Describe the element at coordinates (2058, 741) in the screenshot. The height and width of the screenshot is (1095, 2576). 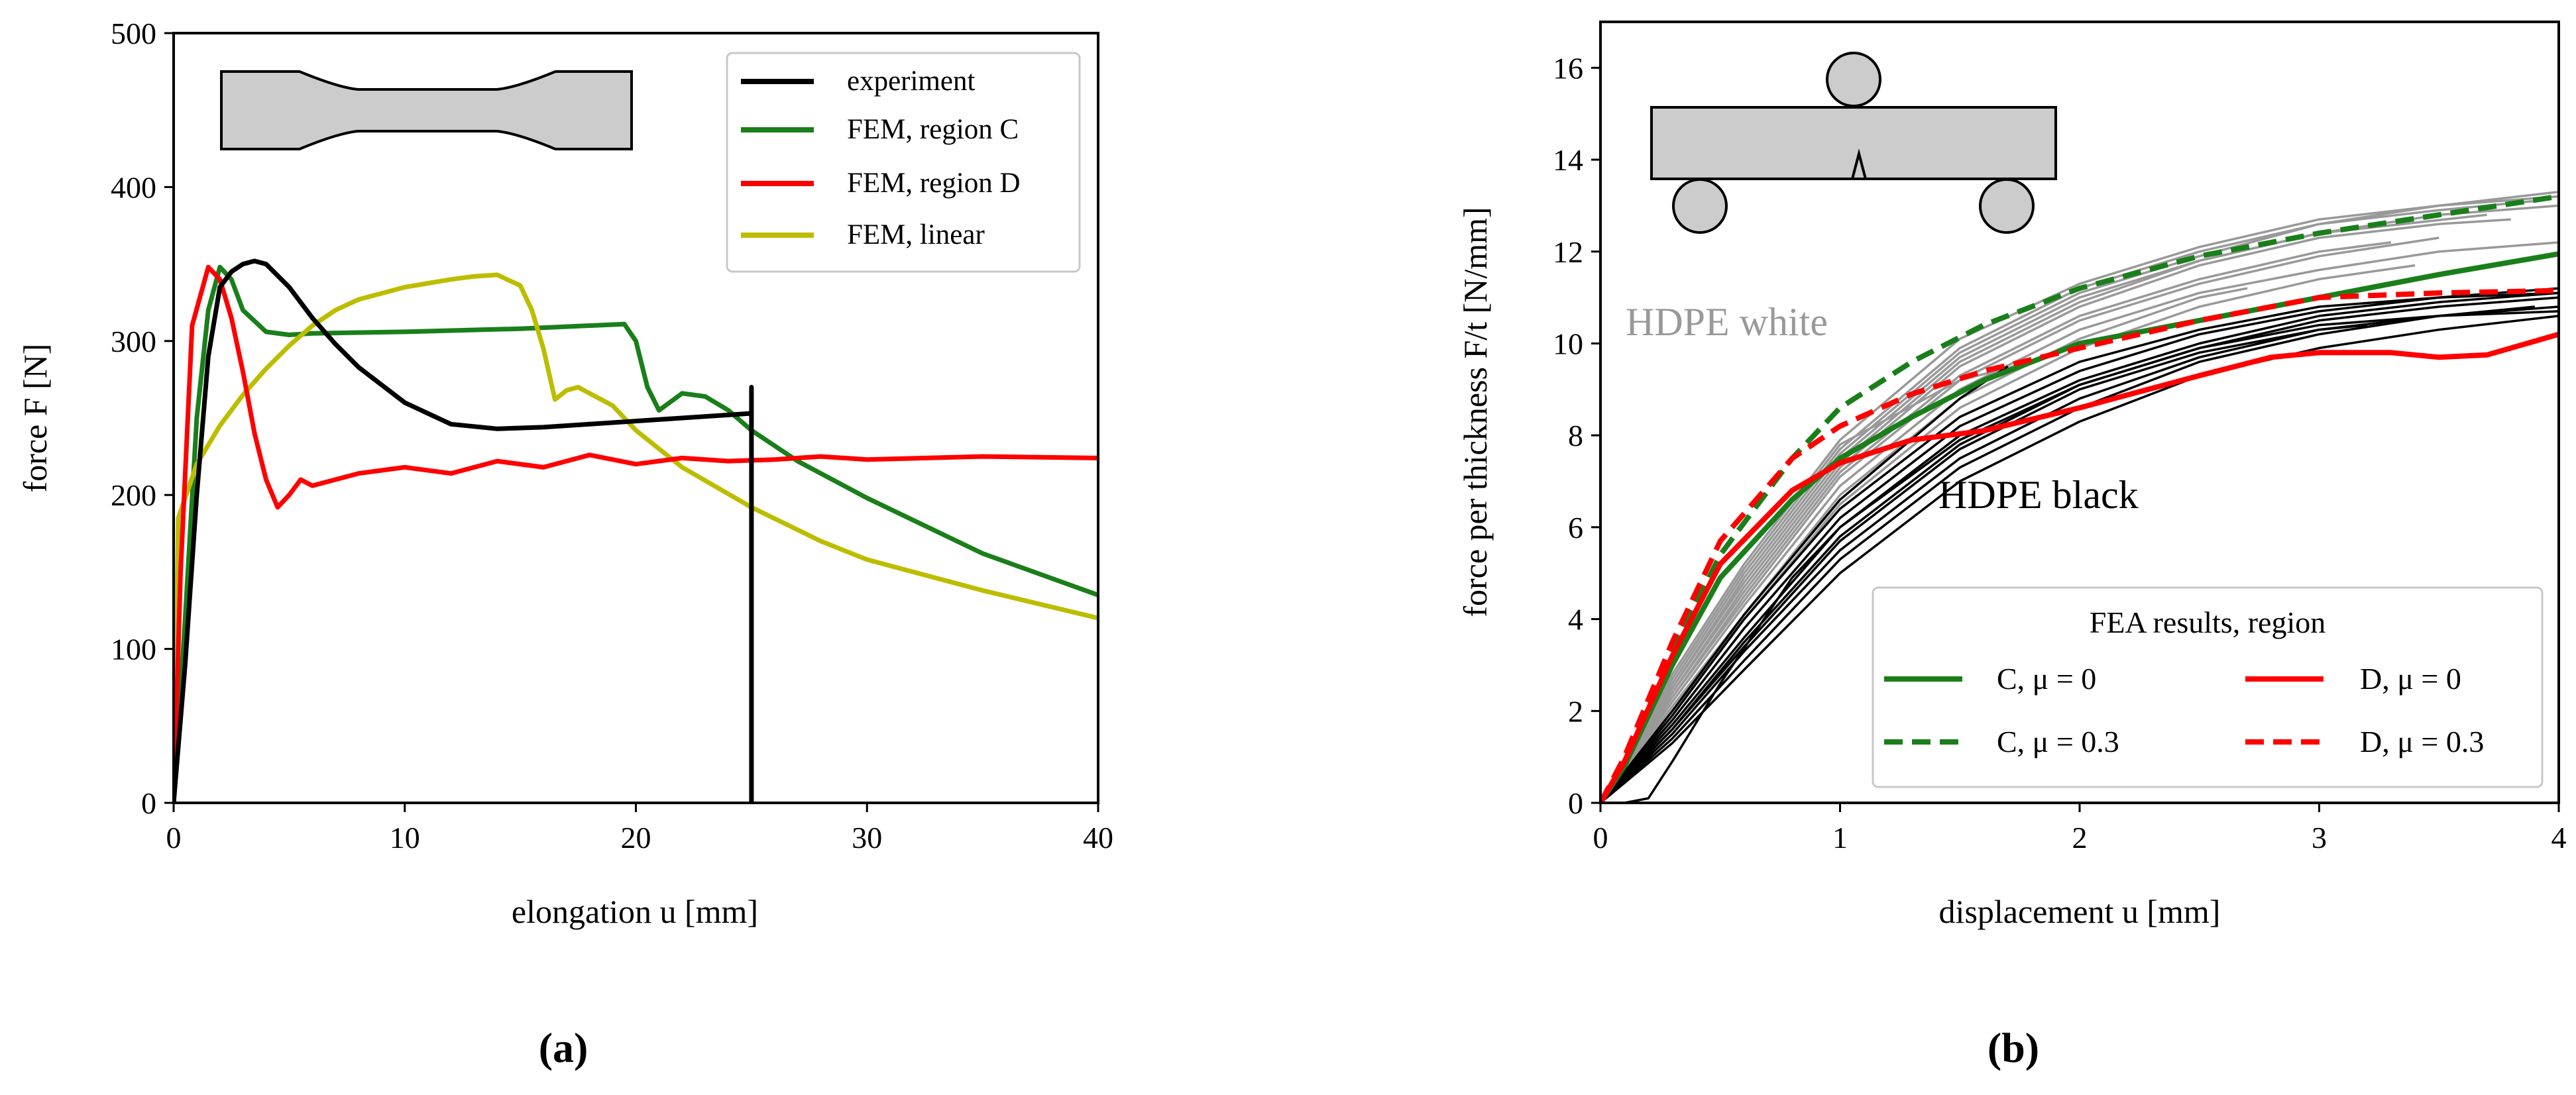
I see `legend-label-c-mu-0.3: C, μ = 0.3` at that location.